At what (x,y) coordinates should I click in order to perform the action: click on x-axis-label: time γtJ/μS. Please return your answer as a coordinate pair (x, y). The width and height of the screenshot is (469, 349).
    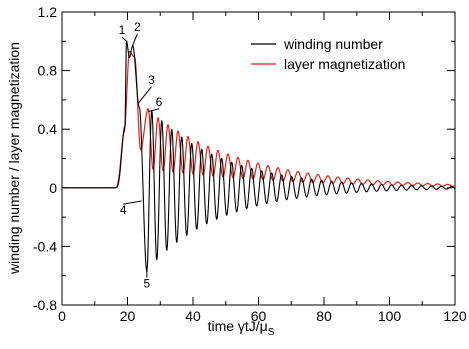
    Looking at the image, I should click on (241, 328).